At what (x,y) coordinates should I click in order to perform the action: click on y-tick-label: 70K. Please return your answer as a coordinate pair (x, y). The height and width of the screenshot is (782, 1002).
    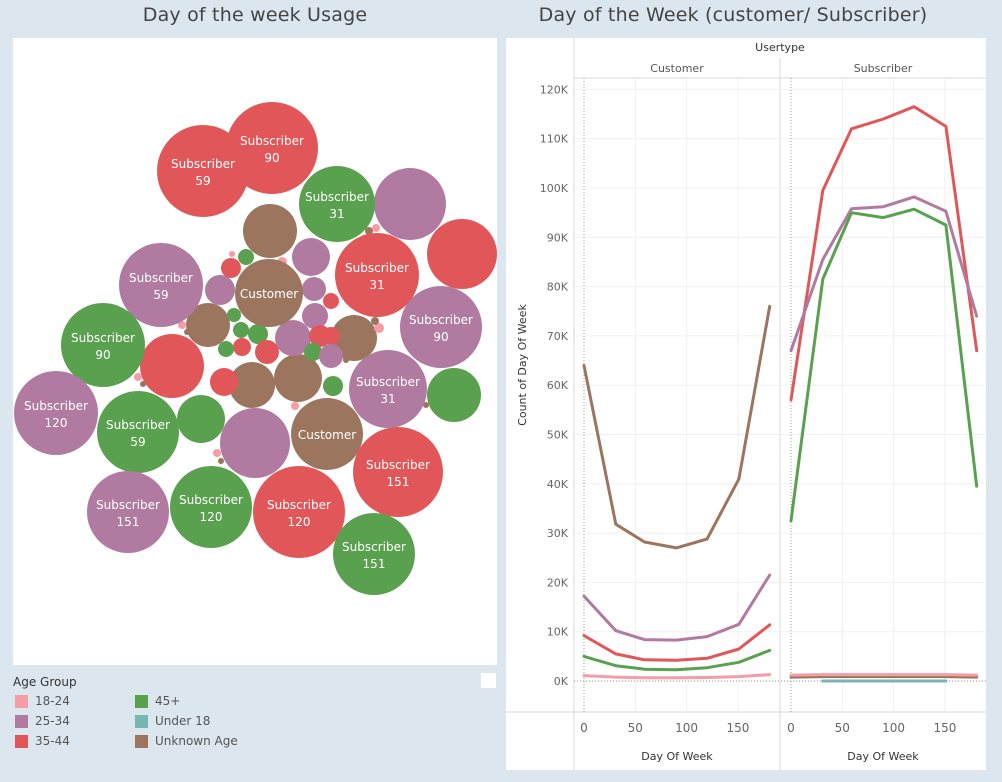
    Looking at the image, I should click on (558, 336).